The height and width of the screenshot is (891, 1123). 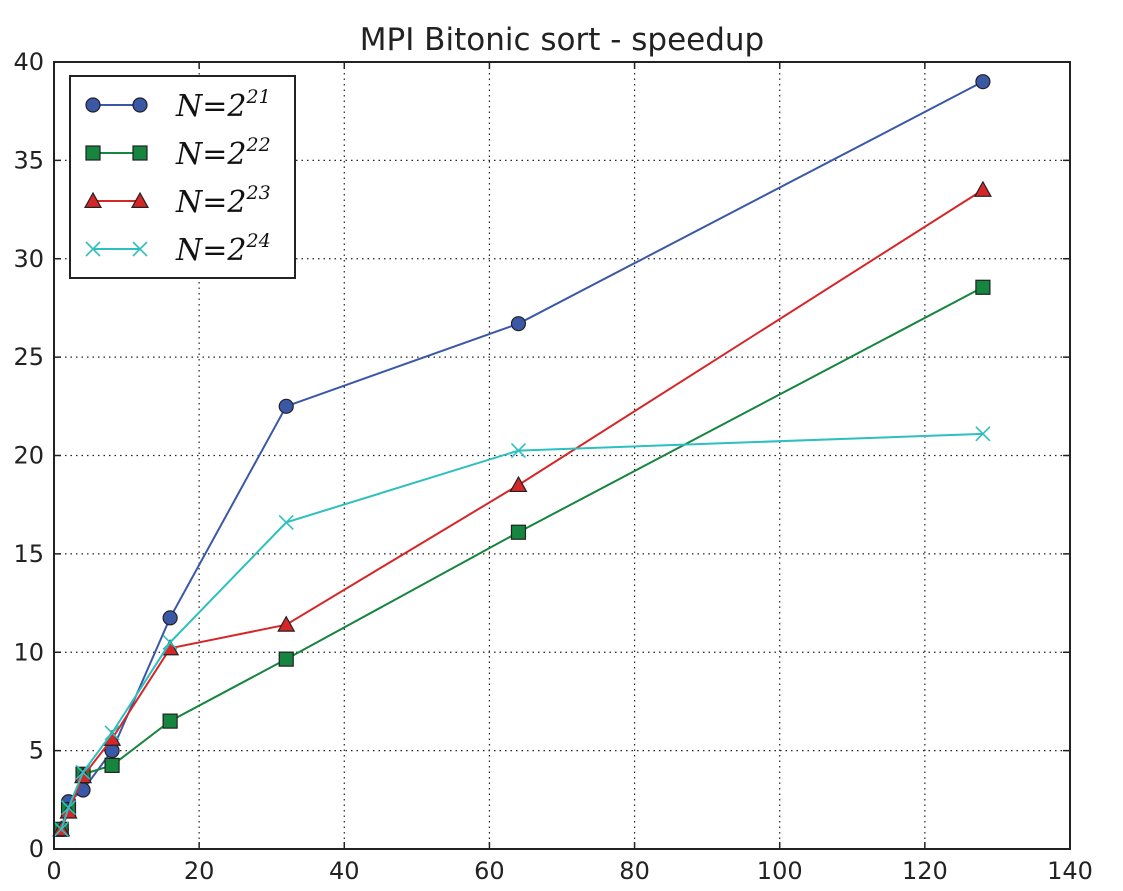 What do you see at coordinates (53, 871) in the screenshot?
I see `x-tick-label: 0` at bounding box center [53, 871].